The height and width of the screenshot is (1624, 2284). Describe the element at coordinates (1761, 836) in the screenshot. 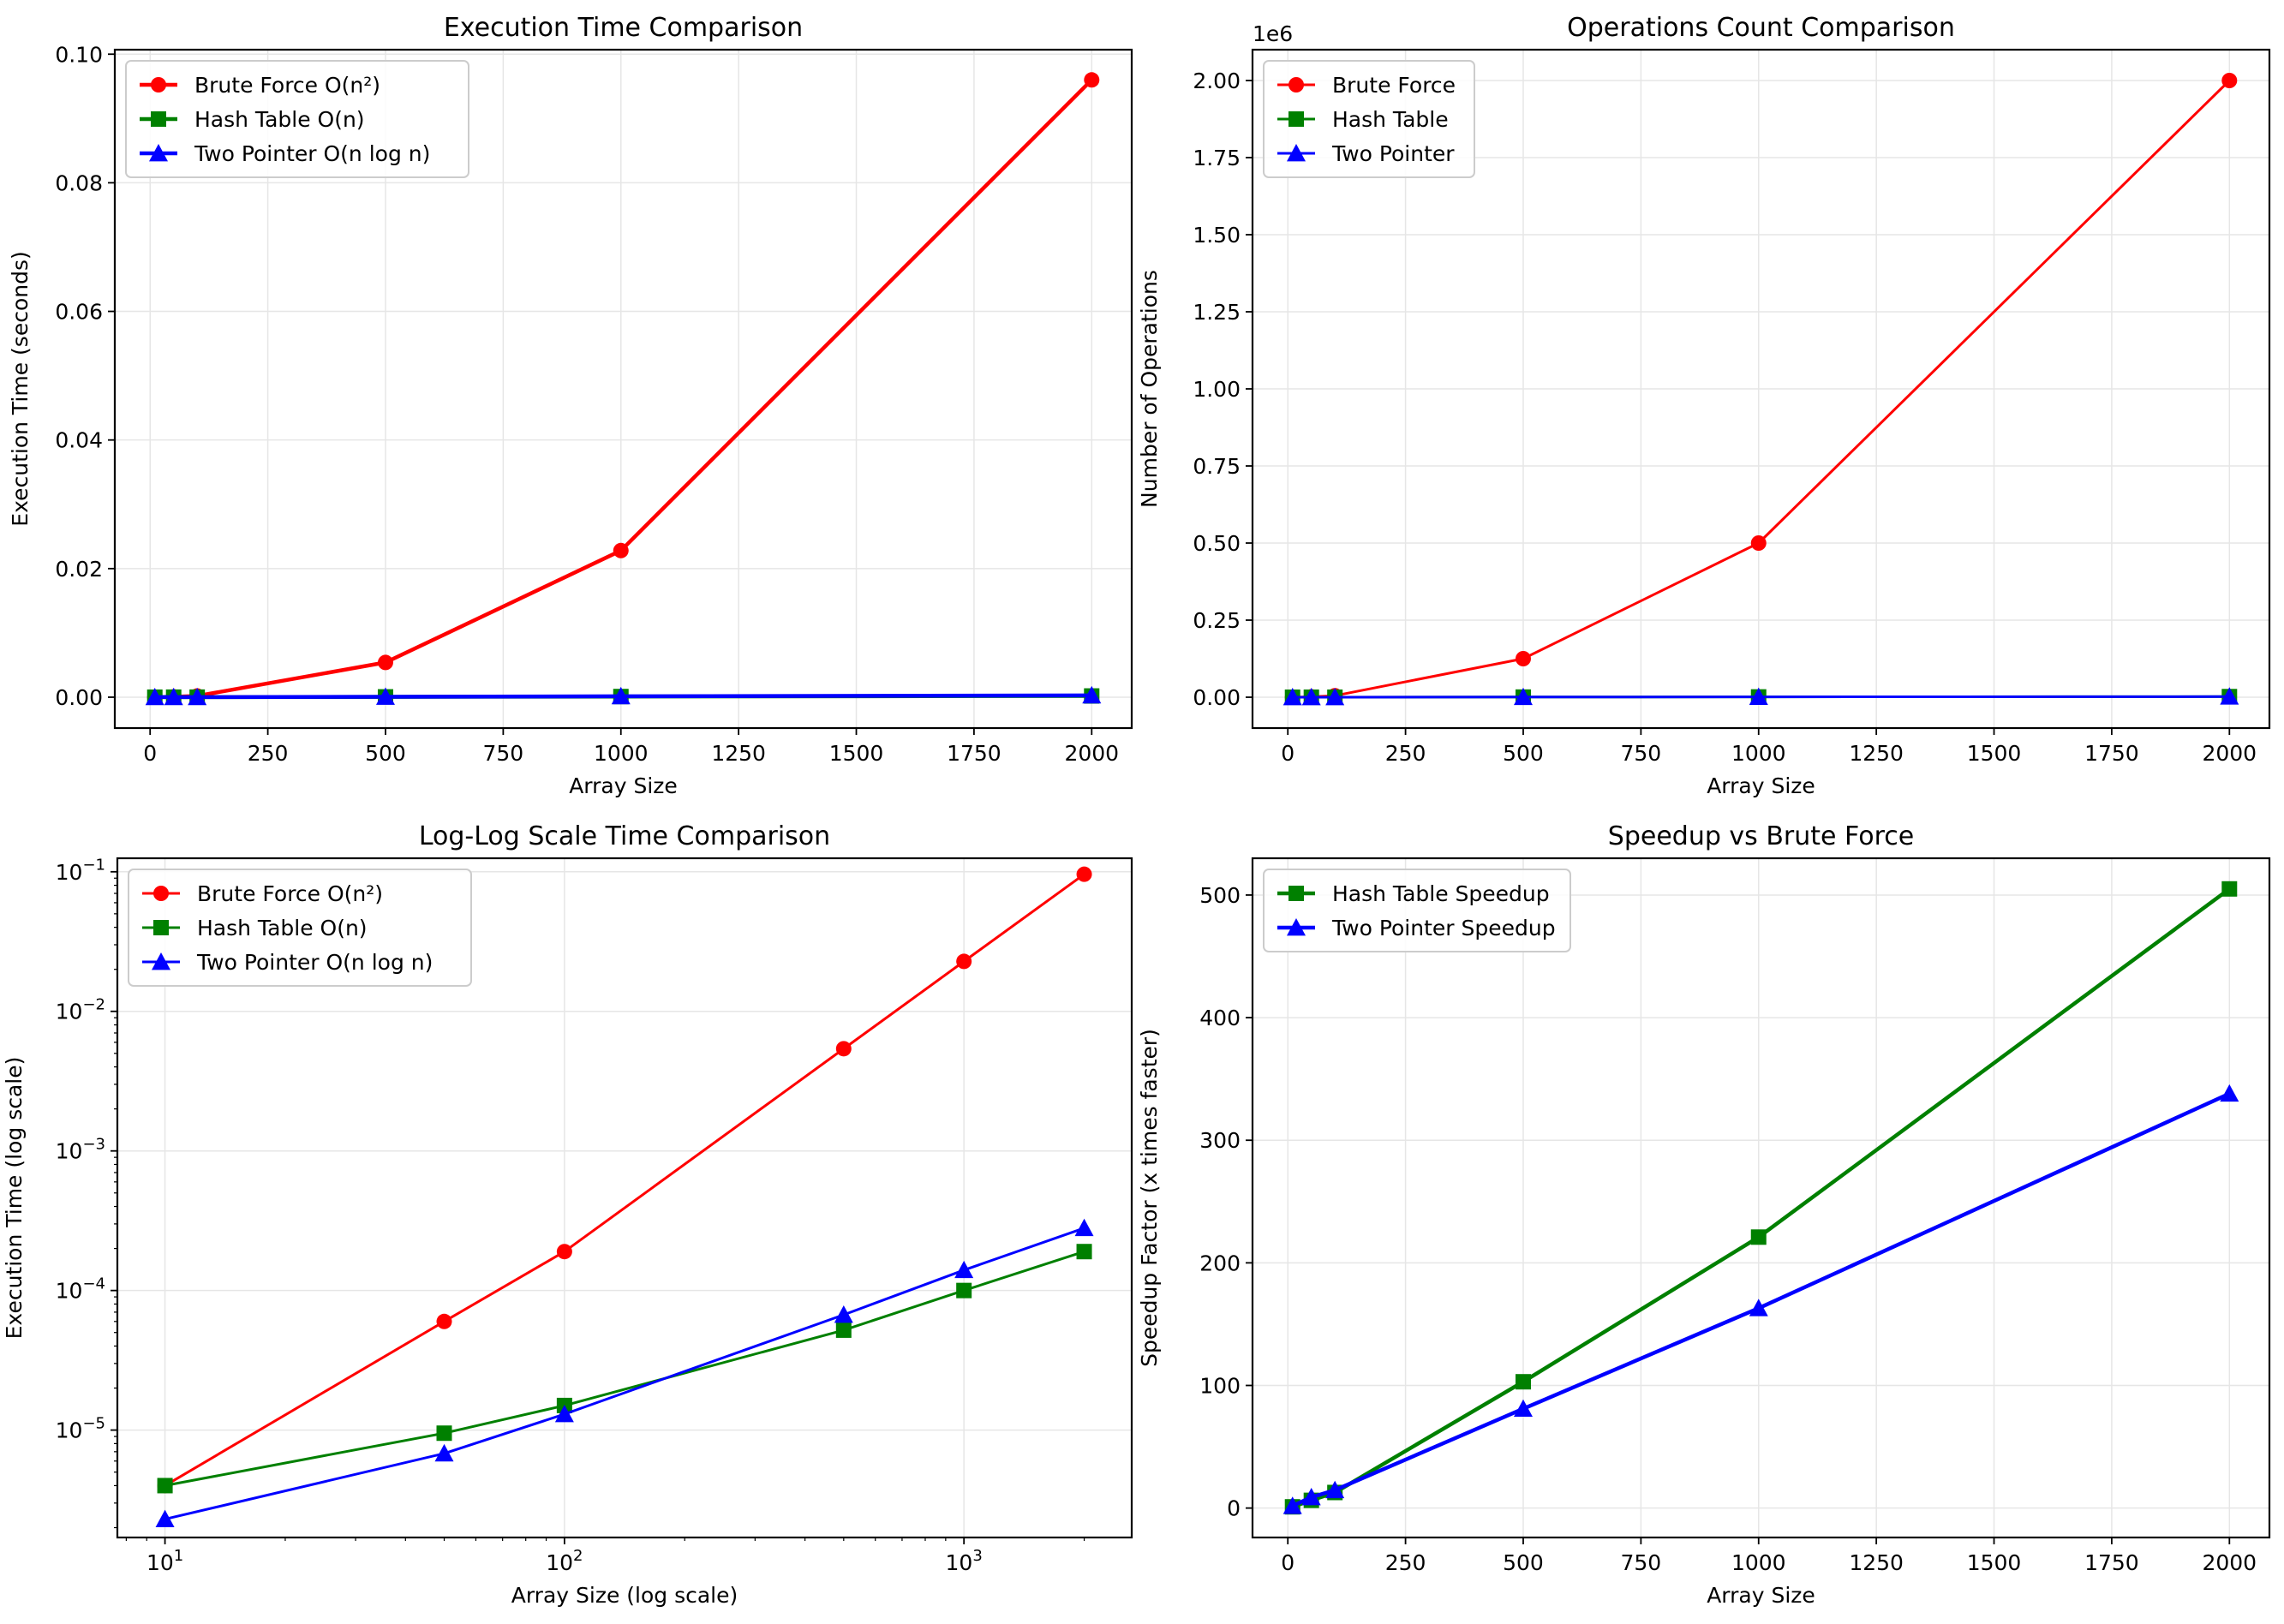

I see `chart-title: Speedup vs Brute Force` at that location.